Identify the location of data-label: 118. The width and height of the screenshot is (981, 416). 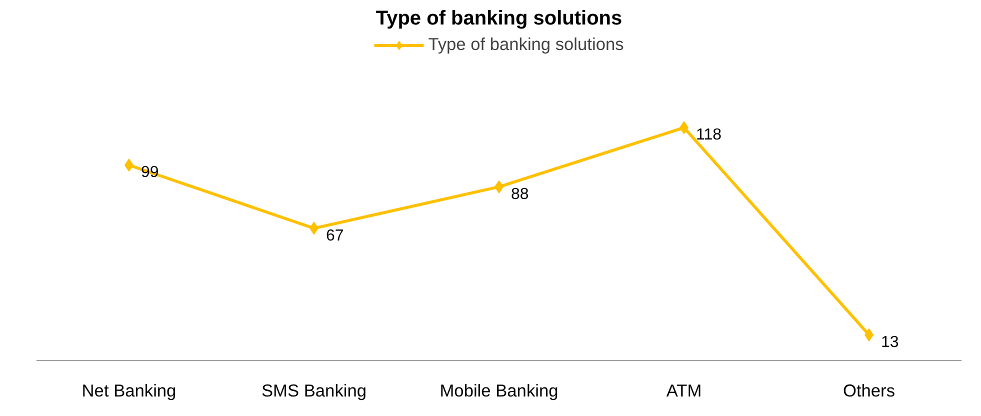
(709, 135).